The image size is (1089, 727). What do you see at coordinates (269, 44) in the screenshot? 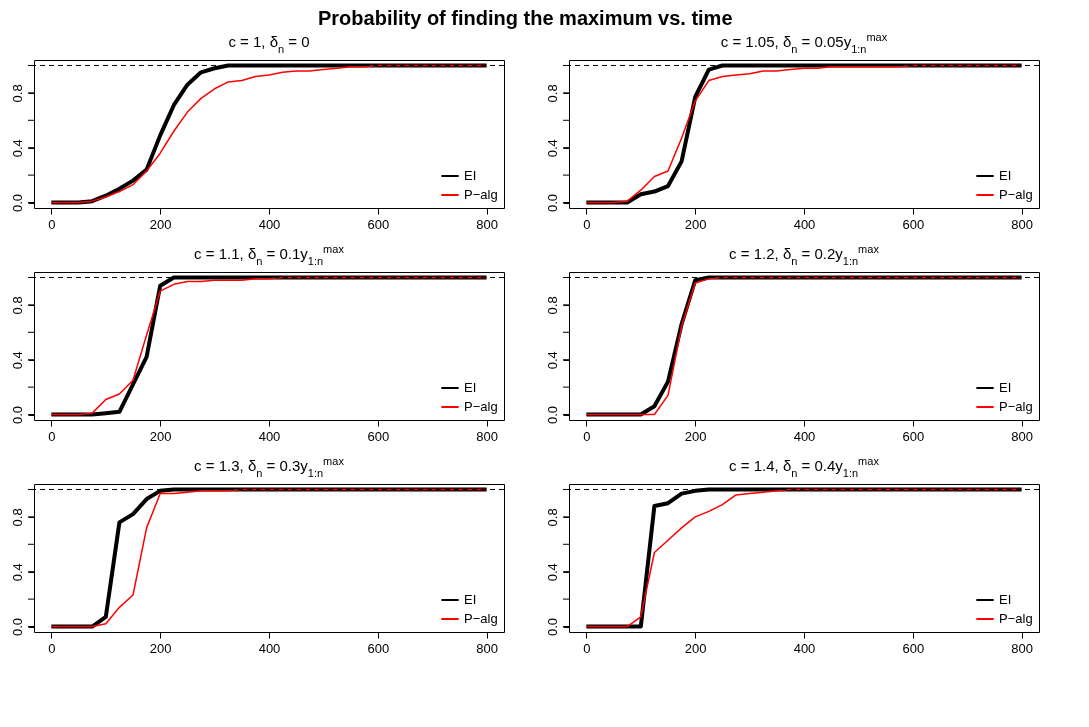
I see `chart-title: c = 1, δ$_{n}$ = 0` at bounding box center [269, 44].